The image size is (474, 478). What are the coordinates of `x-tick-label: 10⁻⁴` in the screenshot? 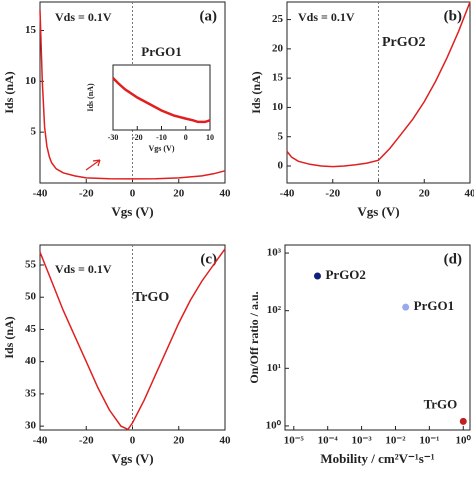 It's located at (328, 441).